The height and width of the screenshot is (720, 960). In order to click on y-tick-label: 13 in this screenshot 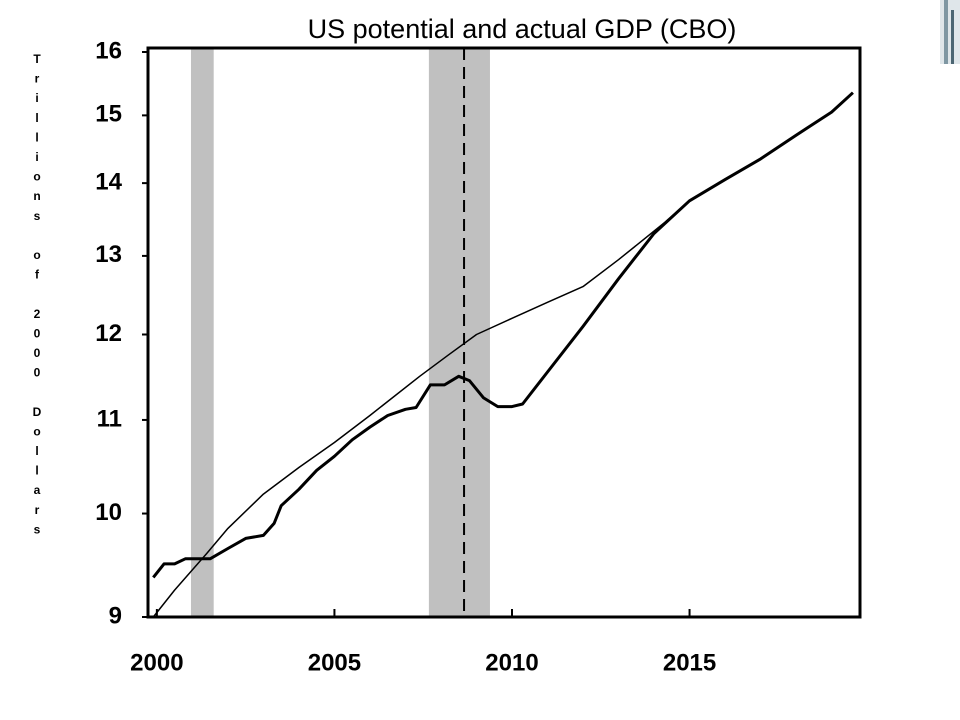, I will do `click(108, 254)`.